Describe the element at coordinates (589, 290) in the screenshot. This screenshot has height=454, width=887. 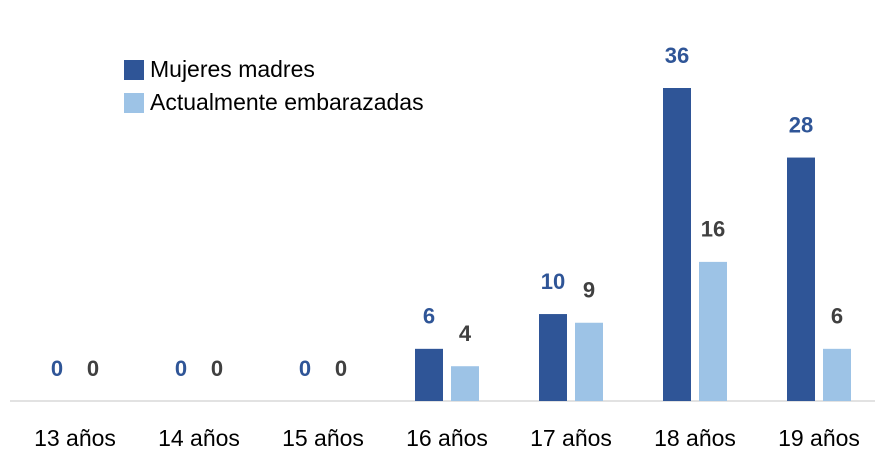
I see `data-label: 9` at that location.